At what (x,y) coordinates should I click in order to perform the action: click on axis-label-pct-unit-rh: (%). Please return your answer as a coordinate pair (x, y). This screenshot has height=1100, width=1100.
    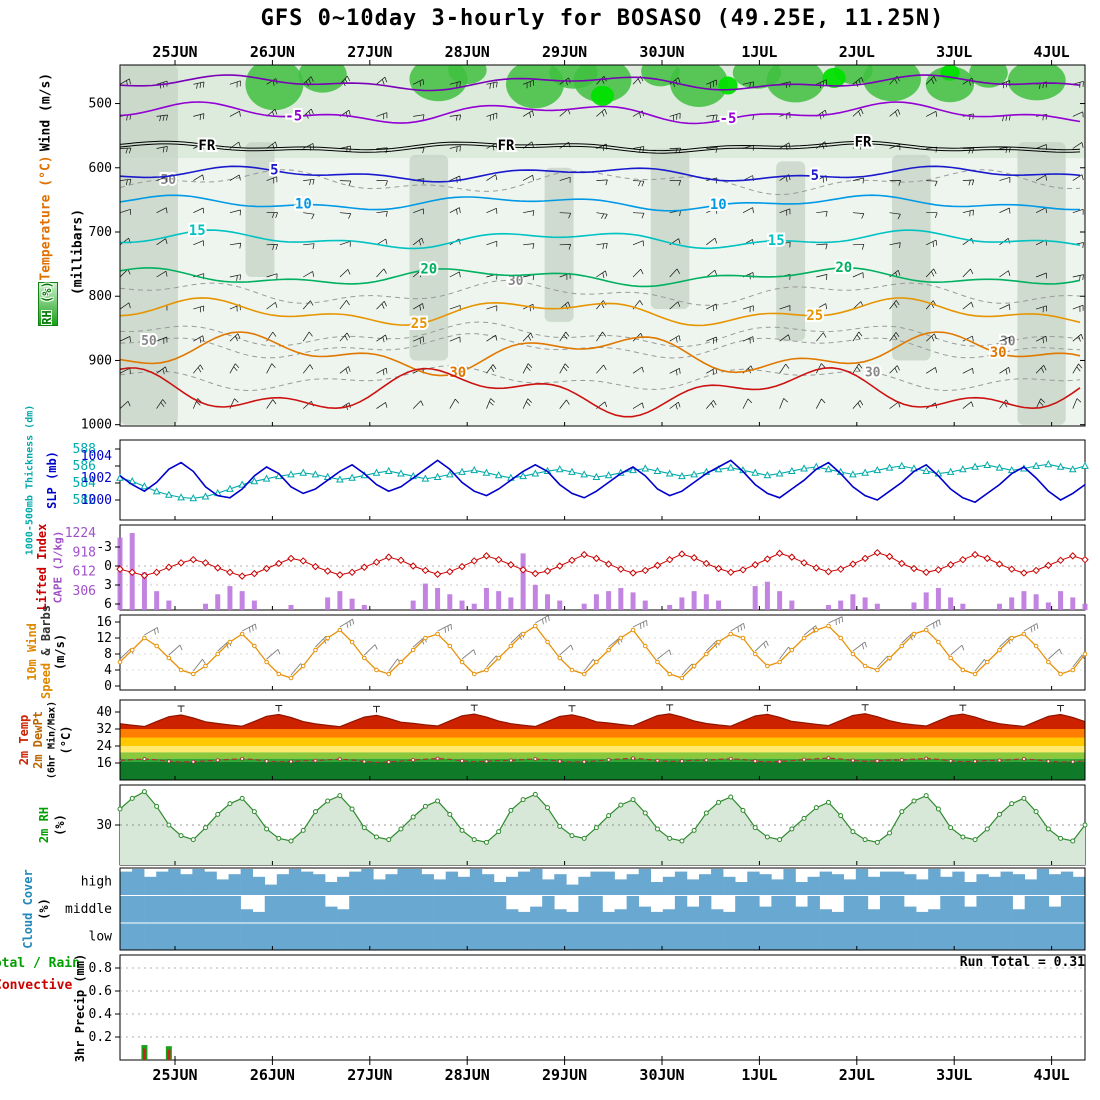
    Looking at the image, I should click on (60, 825).